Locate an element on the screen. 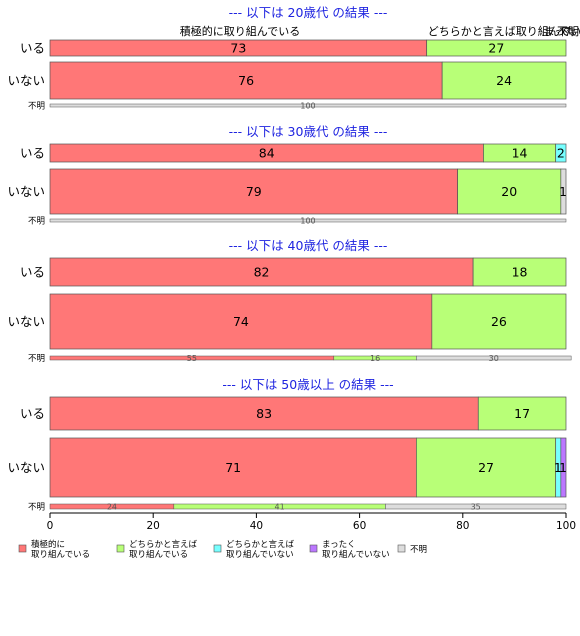 Image resolution: width=580 pixels, height=636 pixels. x-tick-label: 40 is located at coordinates (256, 526).